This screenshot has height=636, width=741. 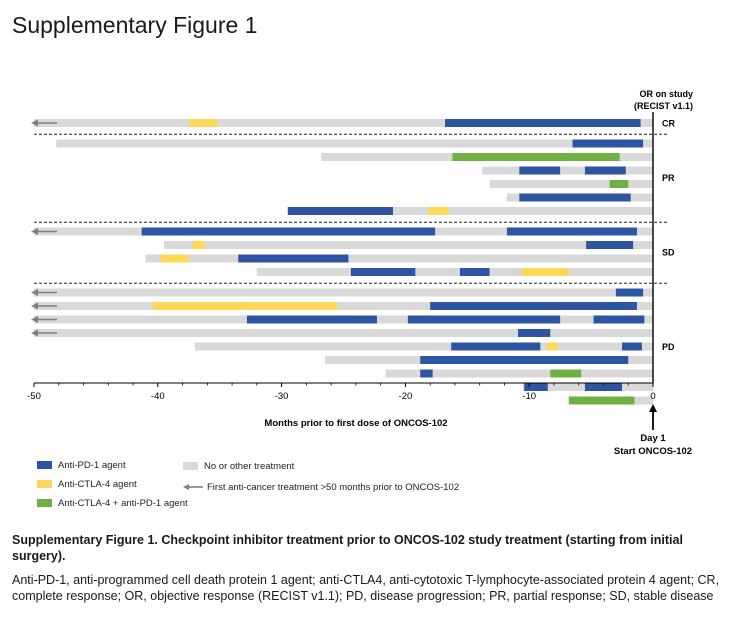 What do you see at coordinates (190, 466) in the screenshot?
I see `legend-swatch-none` at bounding box center [190, 466].